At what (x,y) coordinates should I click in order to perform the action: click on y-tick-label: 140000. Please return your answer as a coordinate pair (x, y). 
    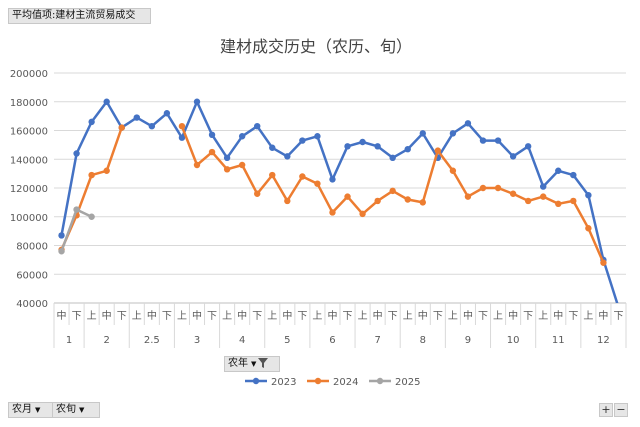
    Looking at the image, I should click on (29, 160).